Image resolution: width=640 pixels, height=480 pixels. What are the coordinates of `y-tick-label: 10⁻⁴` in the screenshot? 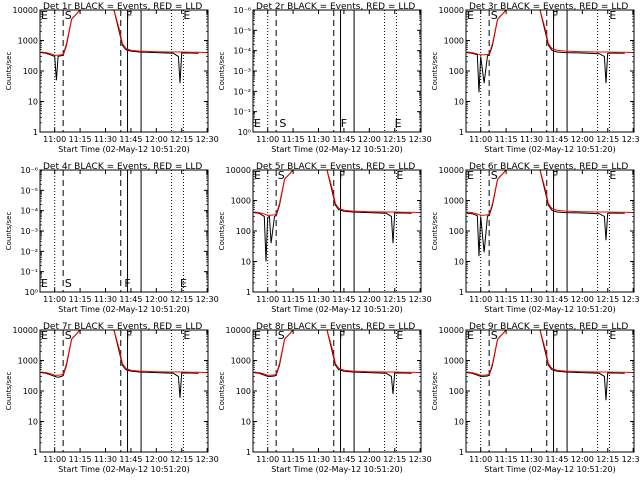 It's located at (242, 51).